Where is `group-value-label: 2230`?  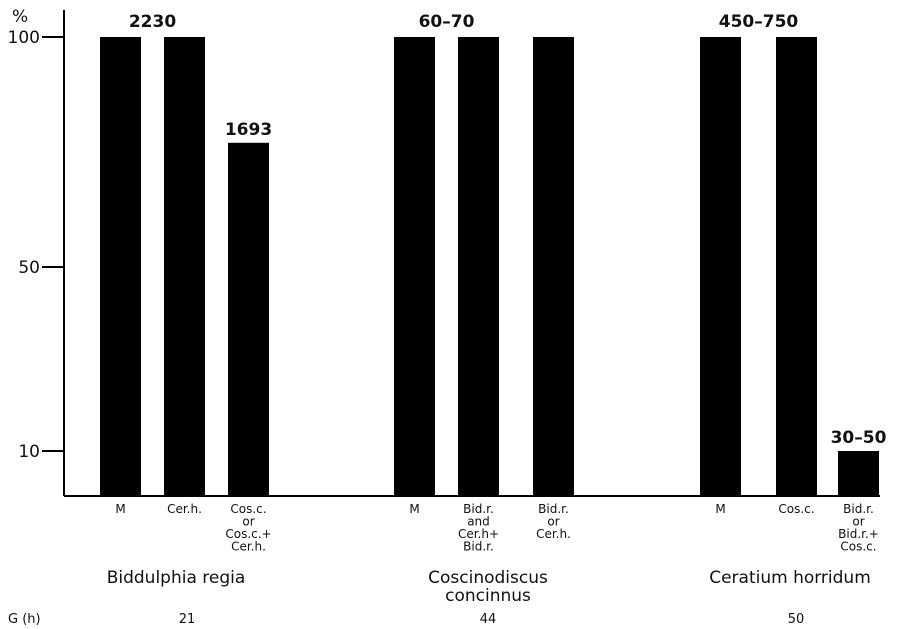
group-value-label: 2230 is located at coordinates (152, 22).